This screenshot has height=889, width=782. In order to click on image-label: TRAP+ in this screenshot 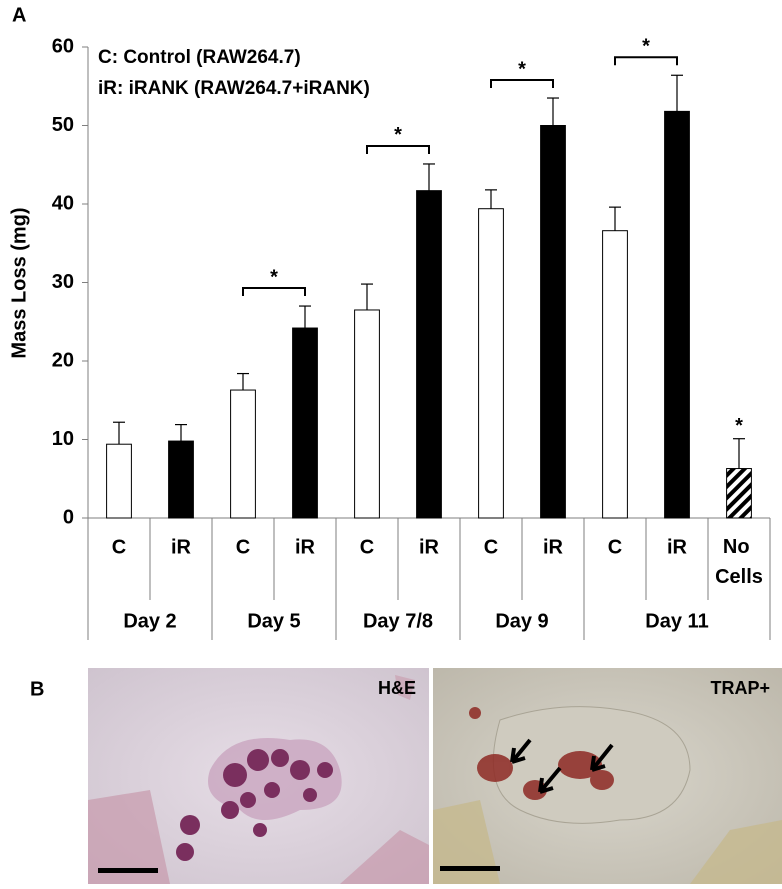, I will do `click(740, 688)`.